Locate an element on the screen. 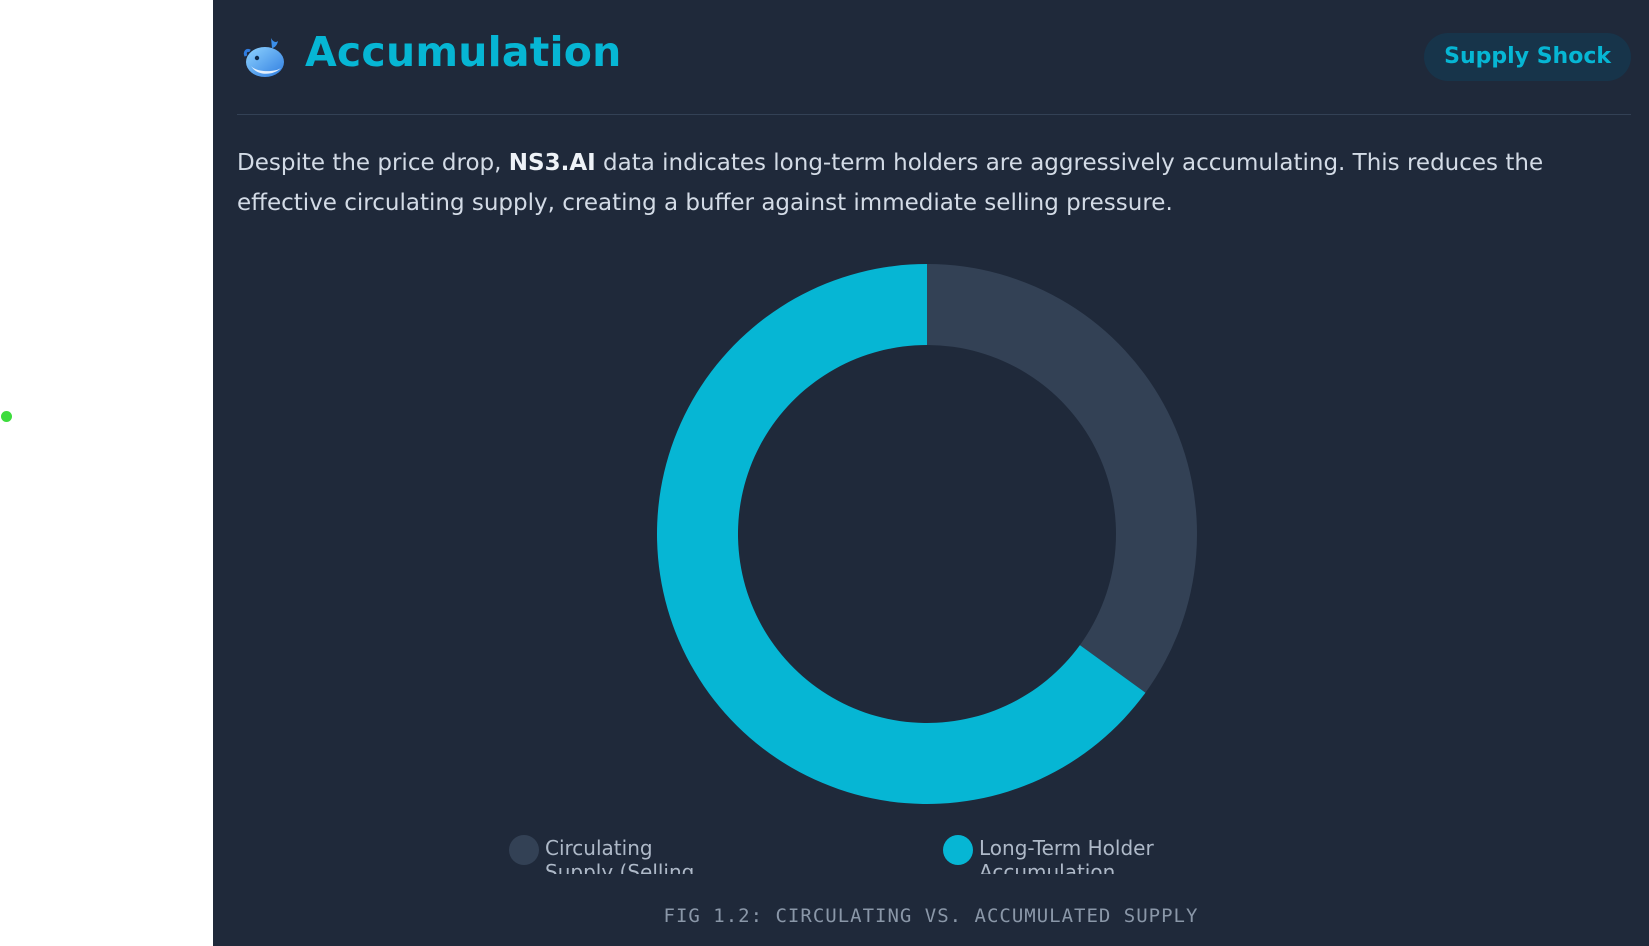 This screenshot has height=946, width=1649. cursor-indicator is located at coordinates (6, 416).